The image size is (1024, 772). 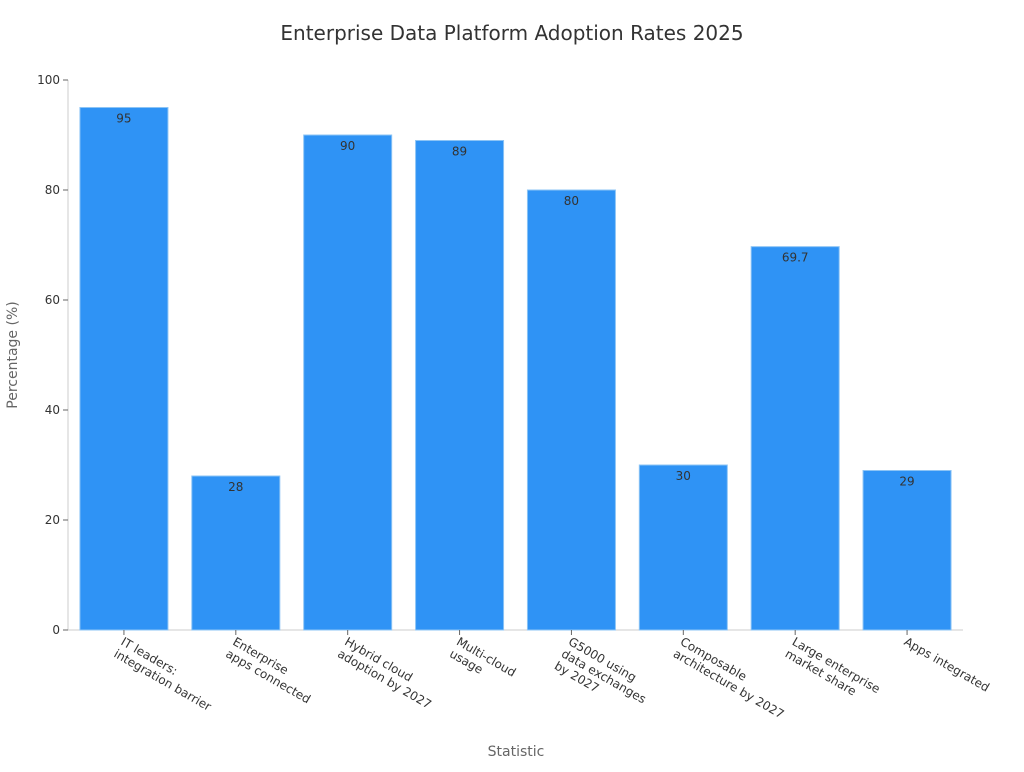 What do you see at coordinates (459, 152) in the screenshot?
I see `data-label: 89` at bounding box center [459, 152].